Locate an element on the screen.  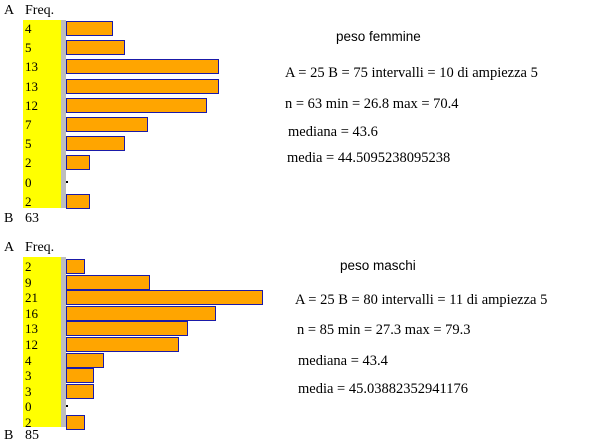
stats-line-mean: media = 44.5095238095238 is located at coordinates (369, 158).